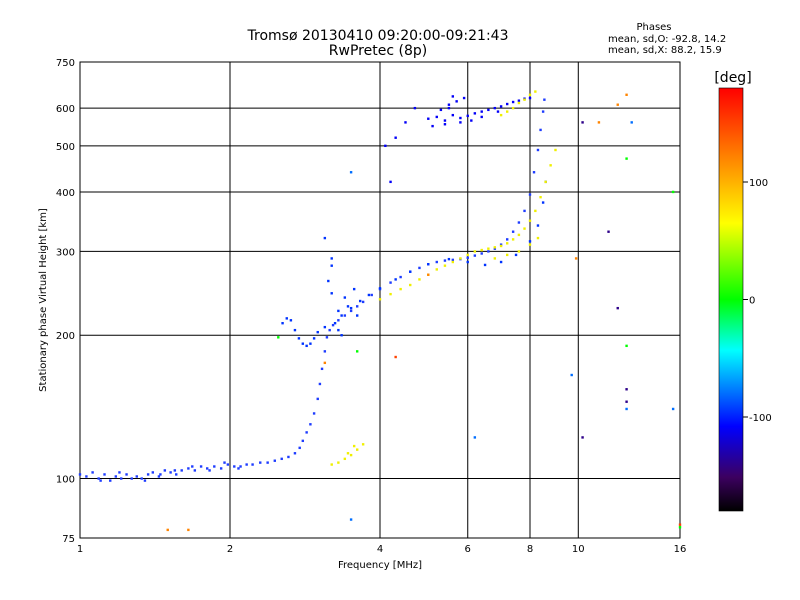 The image size is (800, 600). Describe the element at coordinates (65, 193) in the screenshot. I see `y-tick-label: 400` at that location.